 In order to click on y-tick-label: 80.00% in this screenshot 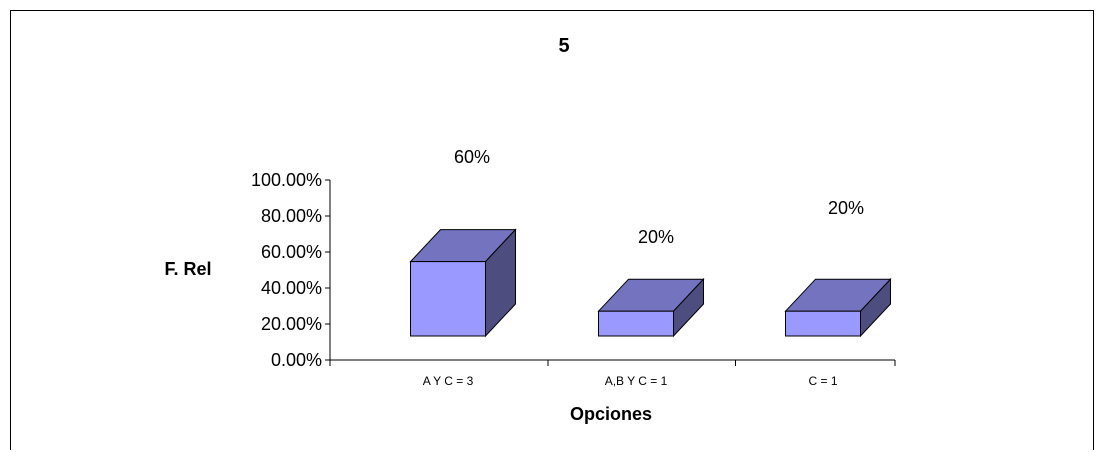, I will do `click(291, 216)`.